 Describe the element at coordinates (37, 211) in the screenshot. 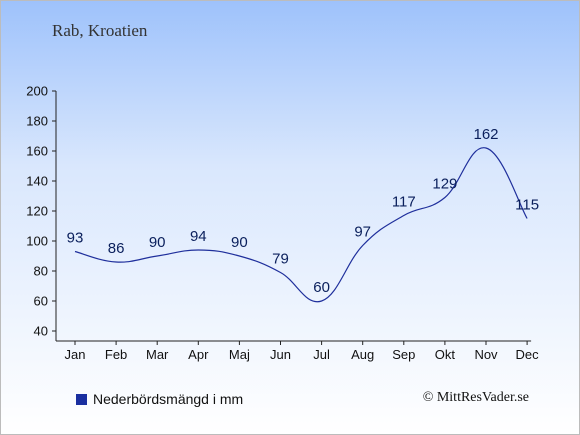

I see `y-tick-label: 120` at that location.